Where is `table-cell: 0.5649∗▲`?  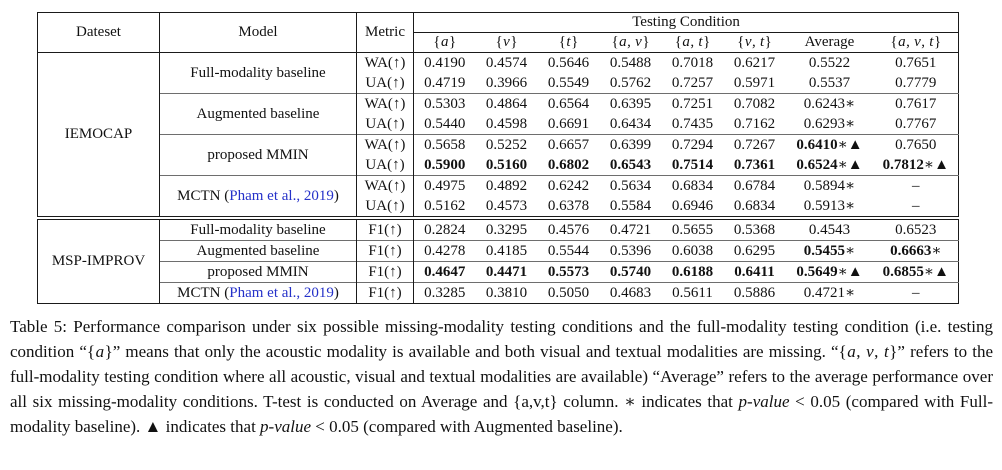 table-cell: 0.5649∗▲ is located at coordinates (829, 272).